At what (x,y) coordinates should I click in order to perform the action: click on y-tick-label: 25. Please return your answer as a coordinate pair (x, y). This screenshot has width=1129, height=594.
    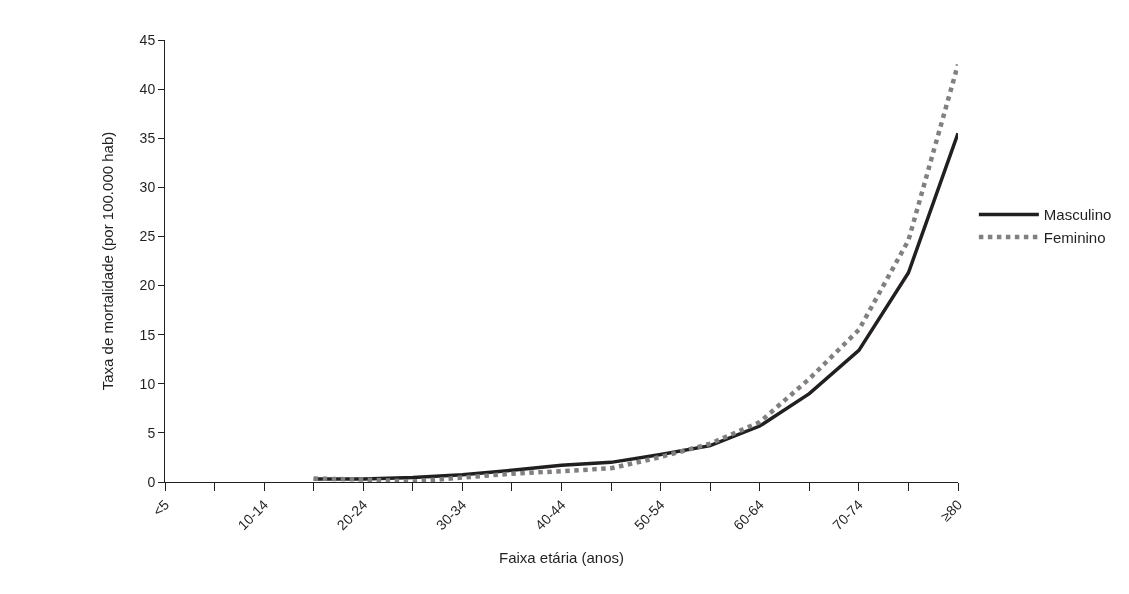
    Looking at the image, I should click on (147, 236).